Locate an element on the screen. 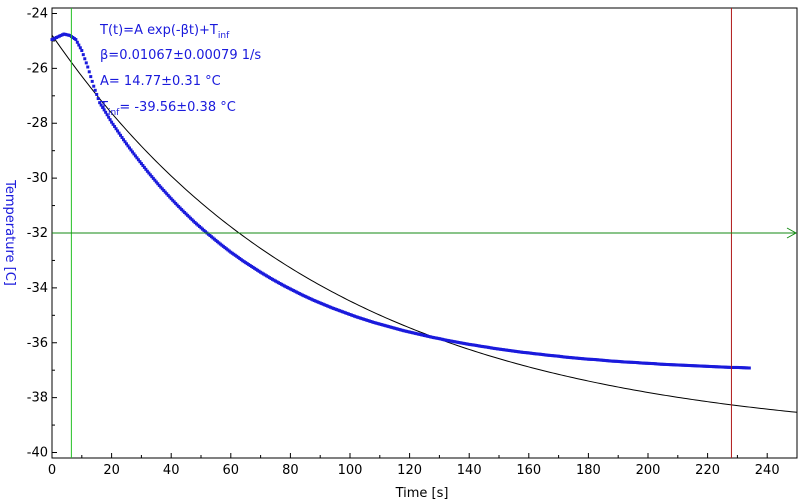 The height and width of the screenshot is (504, 800). y-axis-title: Temperature [C] is located at coordinates (9, 232).